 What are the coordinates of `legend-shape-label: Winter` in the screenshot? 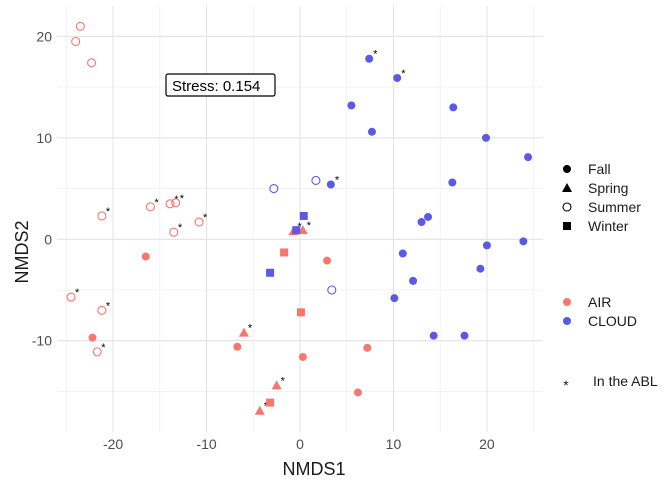 It's located at (608, 226).